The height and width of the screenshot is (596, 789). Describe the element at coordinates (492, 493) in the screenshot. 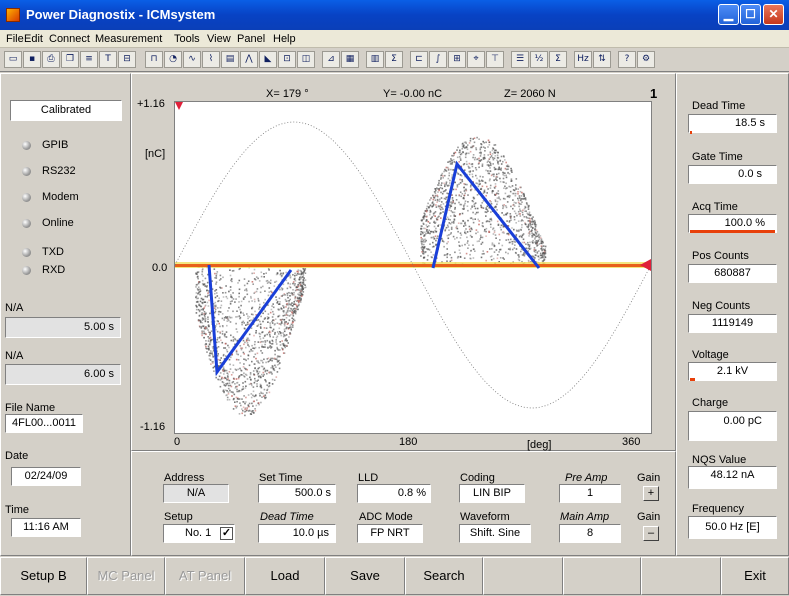

I see `coding-value: LIN BIP` at that location.